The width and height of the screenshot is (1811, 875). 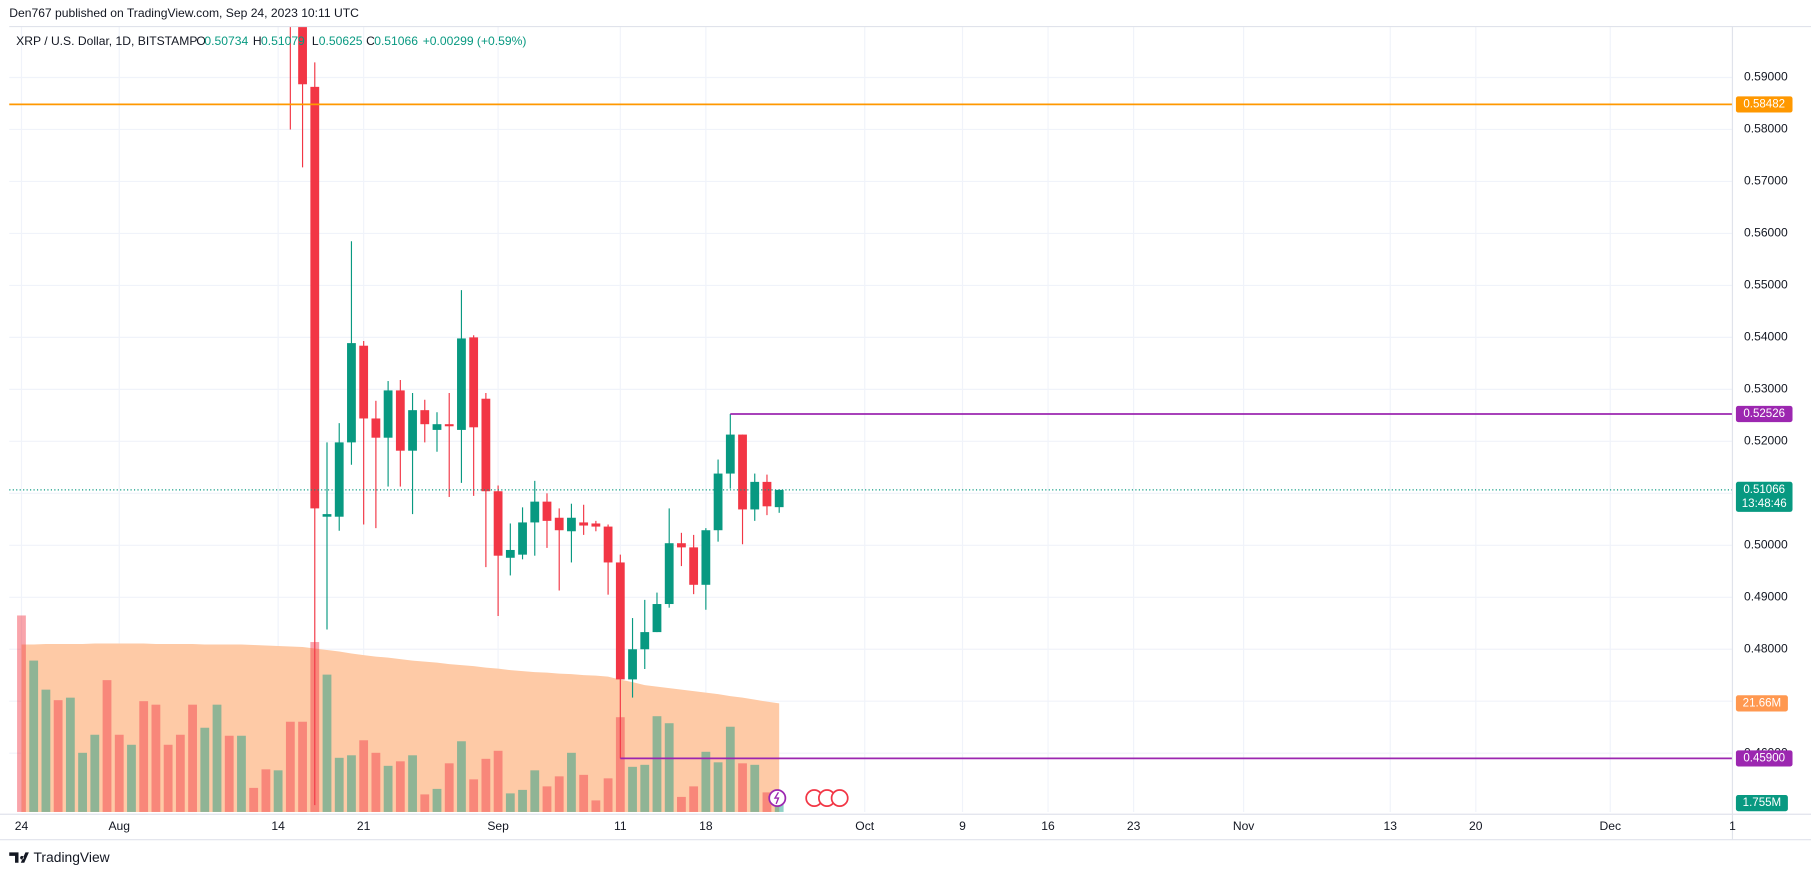 What do you see at coordinates (1766, 337) in the screenshot?
I see `y-tick-label: 0.54000` at bounding box center [1766, 337].